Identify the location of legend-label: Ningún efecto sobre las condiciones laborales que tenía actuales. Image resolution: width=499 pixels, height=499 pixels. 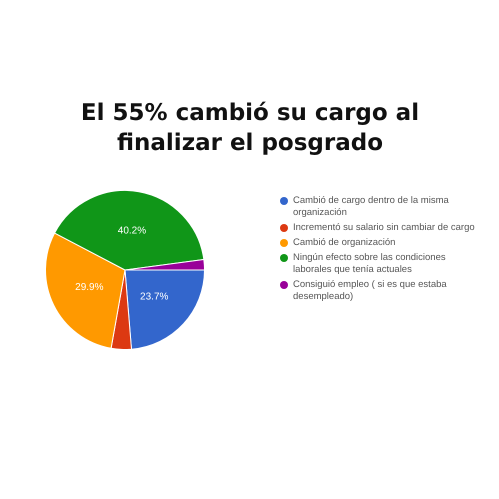
(370, 264).